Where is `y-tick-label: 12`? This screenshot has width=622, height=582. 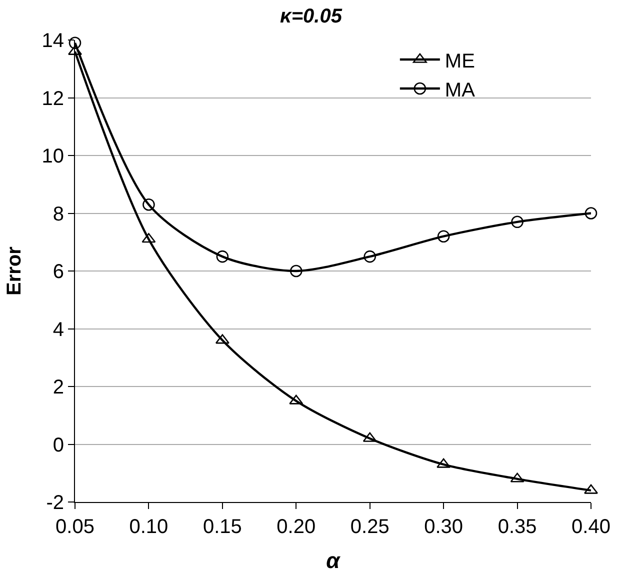
y-tick-label: 12 is located at coordinates (53, 99).